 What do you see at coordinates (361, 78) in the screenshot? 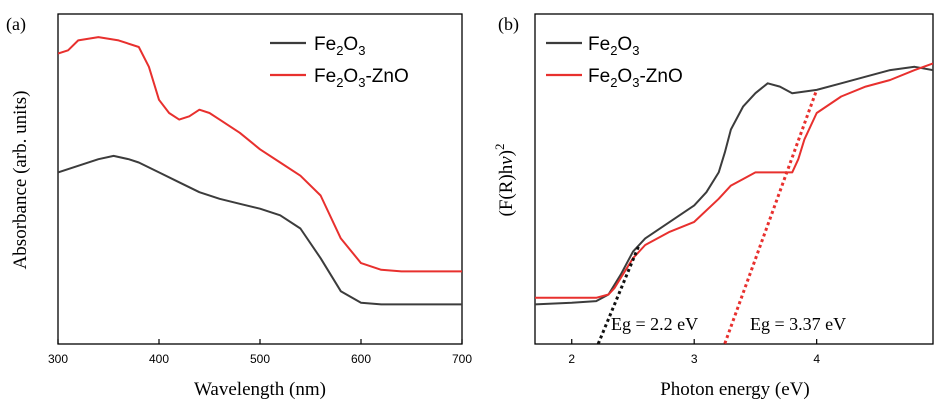
I see `panel-a-legend-label-fe2o3-zno: Fe2O3-ZnO` at bounding box center [361, 78].